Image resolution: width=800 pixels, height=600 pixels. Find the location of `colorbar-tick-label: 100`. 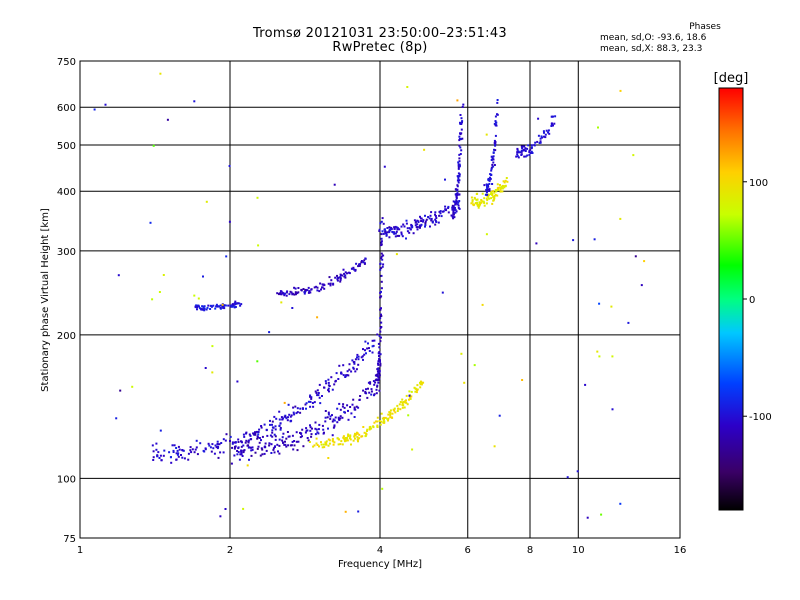

colorbar-tick-label: 100 is located at coordinates (758, 183).